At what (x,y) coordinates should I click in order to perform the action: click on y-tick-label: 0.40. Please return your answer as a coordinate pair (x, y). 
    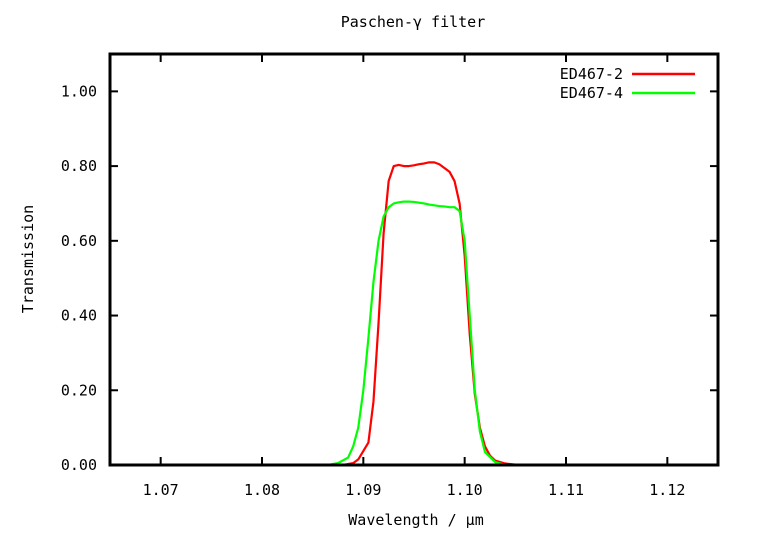
    Looking at the image, I should click on (79, 316).